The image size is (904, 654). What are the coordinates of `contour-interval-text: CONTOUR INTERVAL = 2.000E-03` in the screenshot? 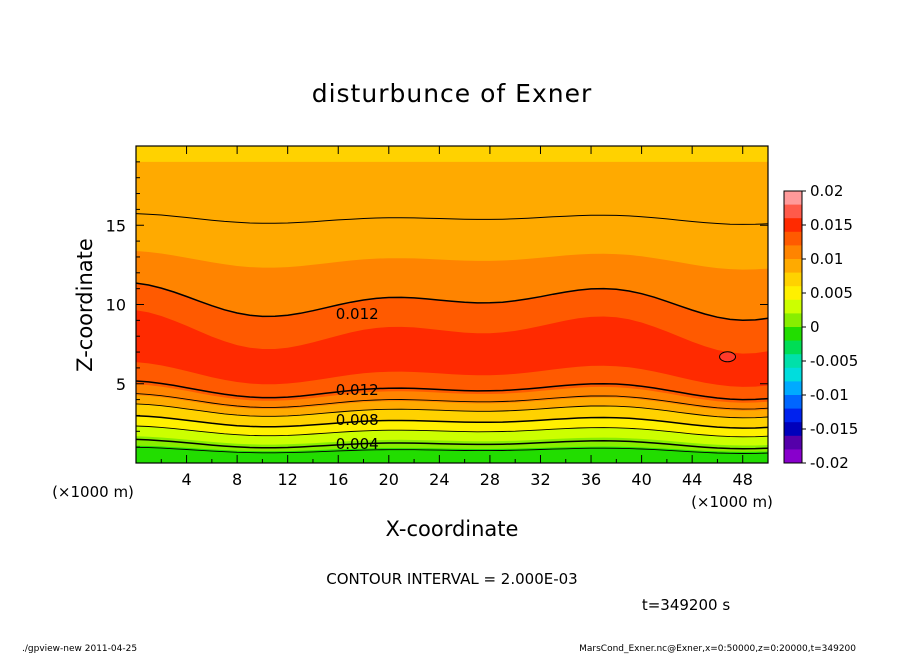 It's located at (451, 579).